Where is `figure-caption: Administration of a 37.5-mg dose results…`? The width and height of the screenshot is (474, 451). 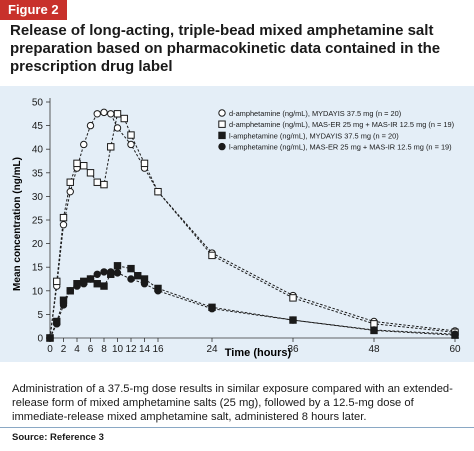 figure-caption: Administration of a 37.5-mg dose results… is located at coordinates (232, 403).